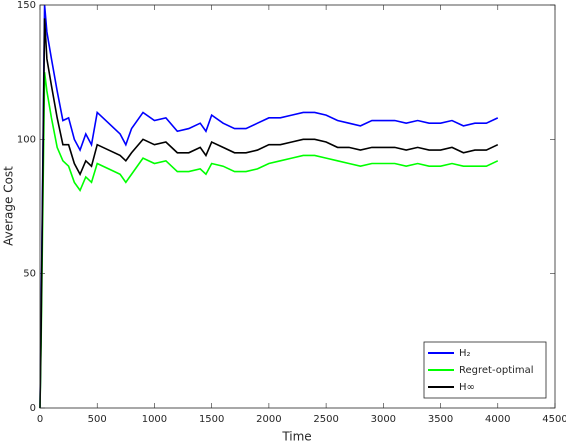  I want to click on x-tick-label: 2500, so click(325, 419).